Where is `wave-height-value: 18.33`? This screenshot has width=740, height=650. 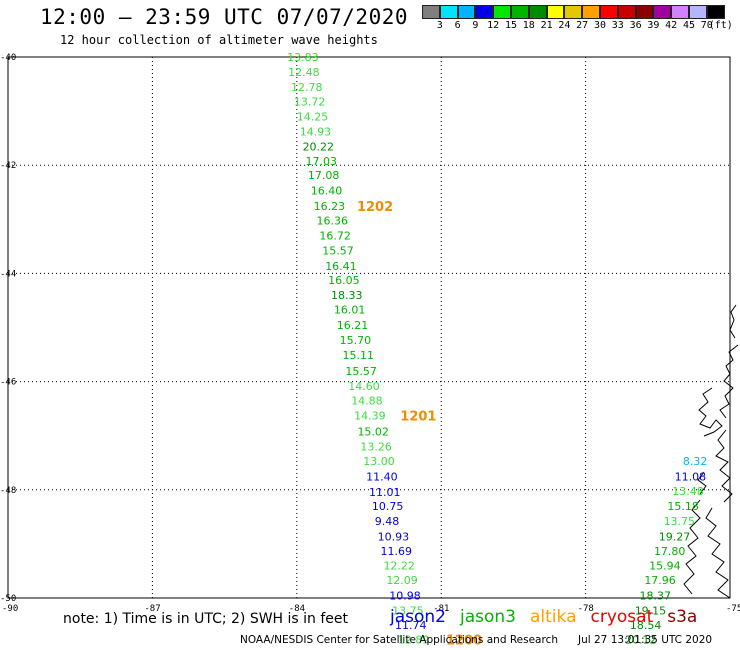
wave-height-value: 18.33 is located at coordinates (347, 295).